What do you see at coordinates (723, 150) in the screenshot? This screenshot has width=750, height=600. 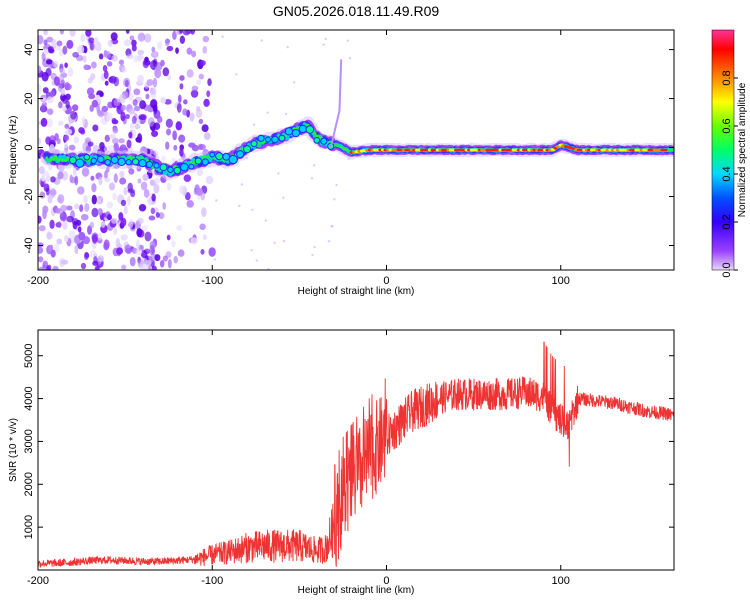 I see `colorbar-gradient` at bounding box center [723, 150].